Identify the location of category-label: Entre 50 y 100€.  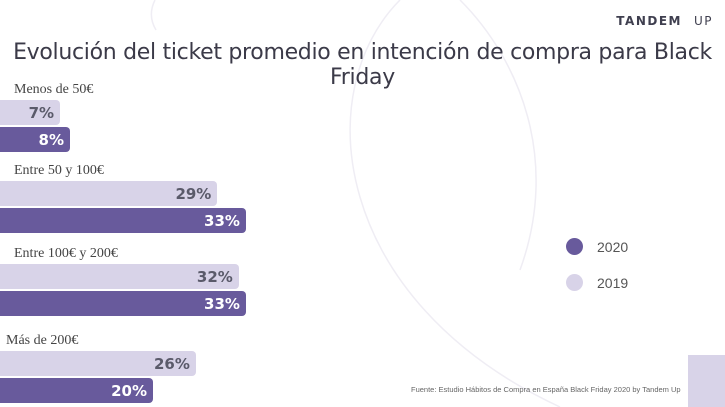
(59, 170).